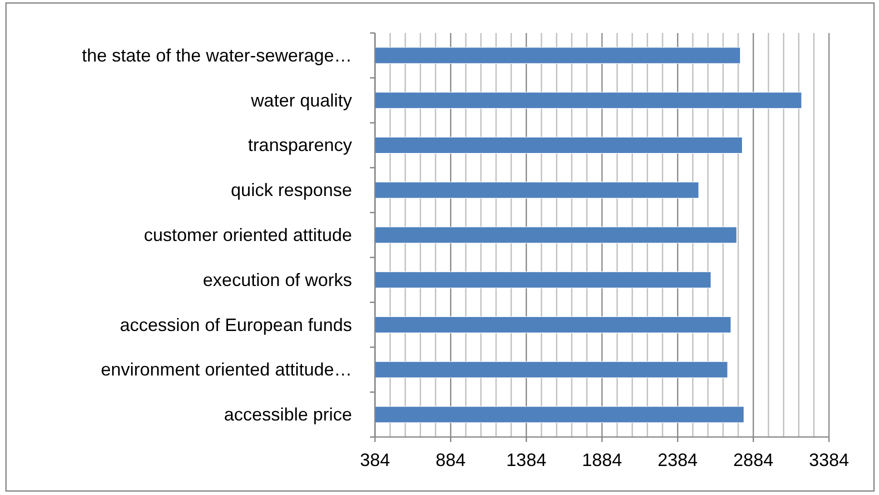  Describe the element at coordinates (288, 414) in the screenshot. I see `y-tick-label: accessible price` at that location.